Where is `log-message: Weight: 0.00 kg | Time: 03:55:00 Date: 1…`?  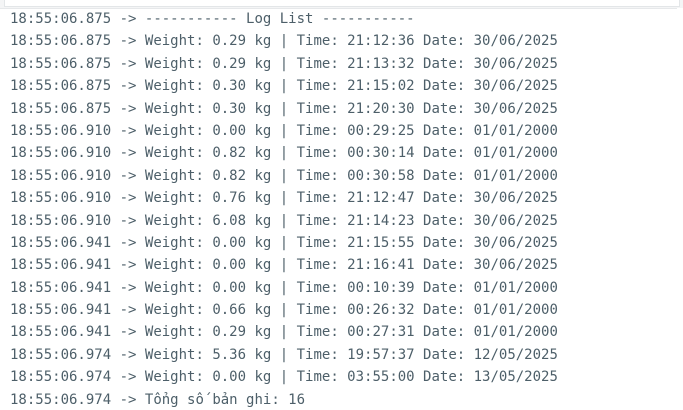
log-message: Weight: 0.00 kg | Time: 03:55:00 Date: 1… is located at coordinates (351, 377).